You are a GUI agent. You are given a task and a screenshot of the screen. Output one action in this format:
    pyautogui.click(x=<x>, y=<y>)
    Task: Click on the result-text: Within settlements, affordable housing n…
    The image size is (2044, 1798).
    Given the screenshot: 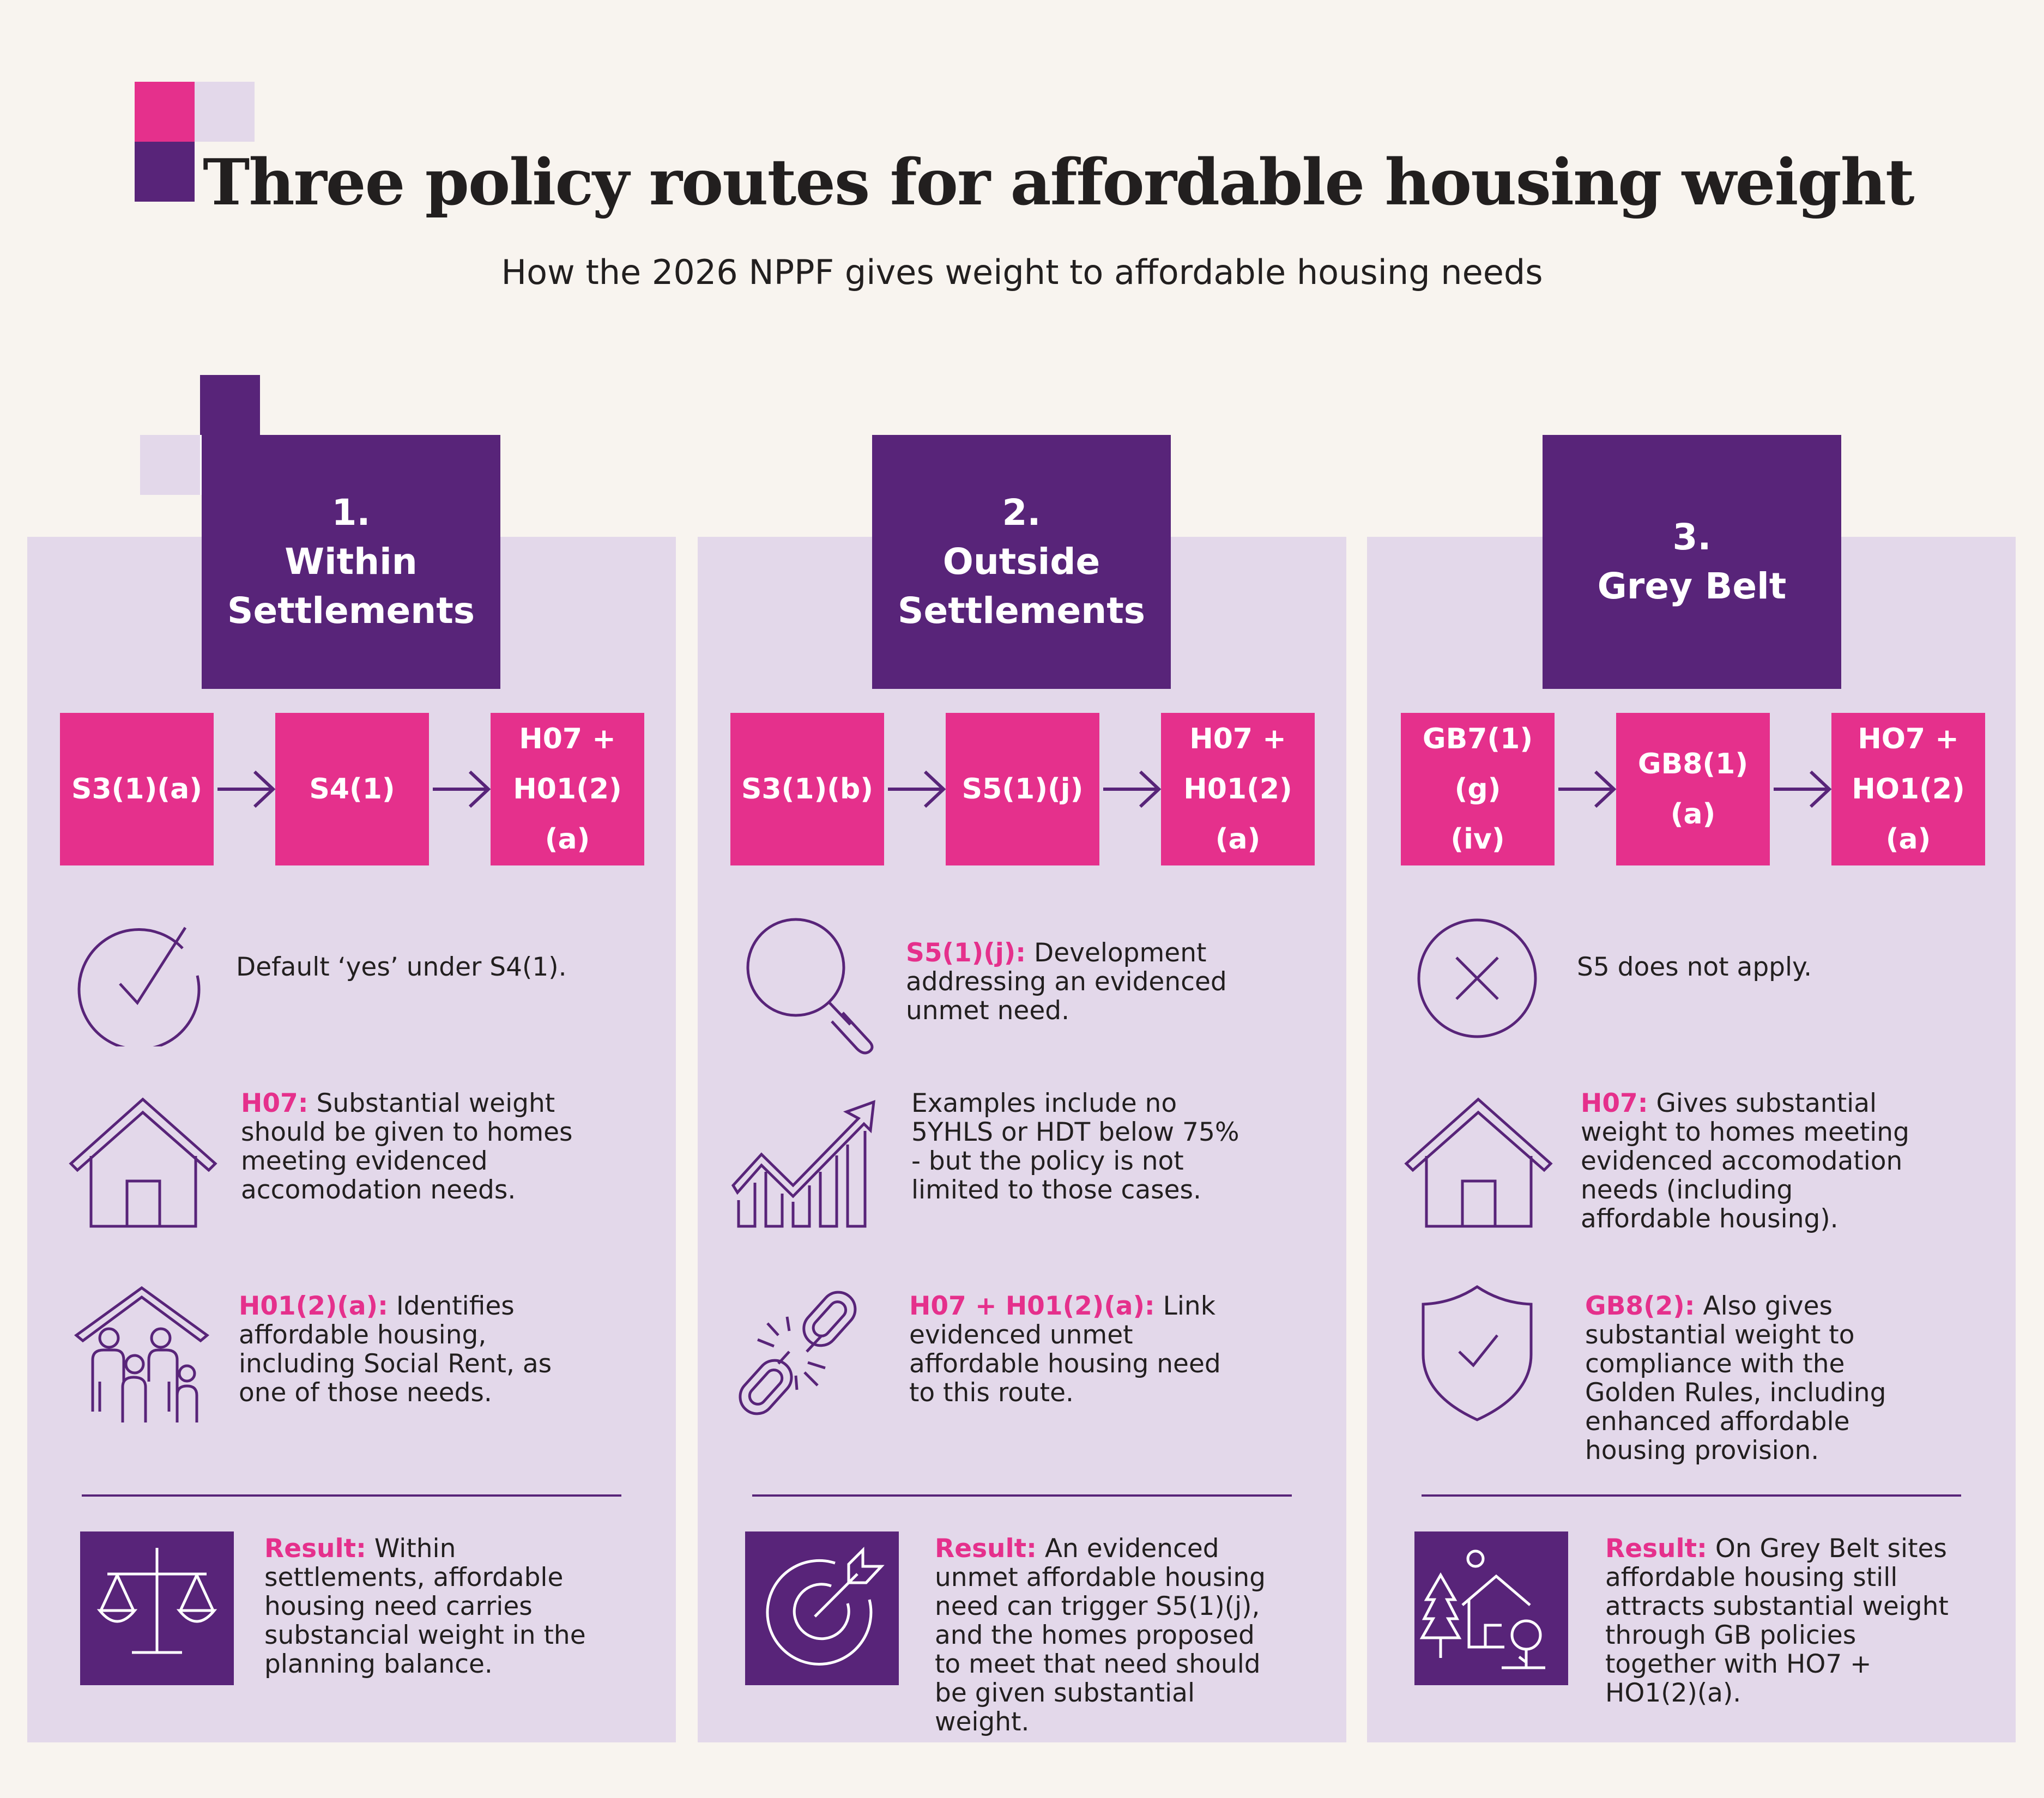 What is the action you would take?
    pyautogui.click(x=425, y=1606)
    